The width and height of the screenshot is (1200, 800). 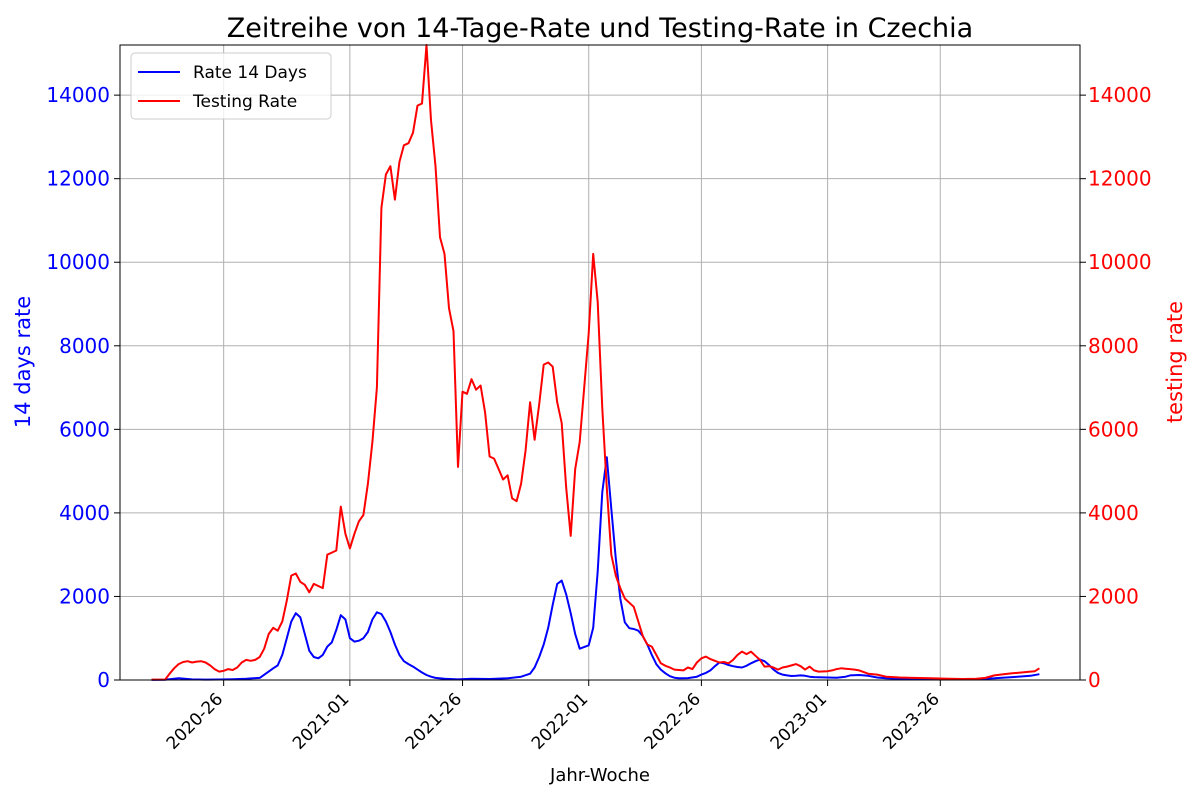 What do you see at coordinates (1113, 346) in the screenshot?
I see `y-right-tick-label: 8000` at bounding box center [1113, 346].